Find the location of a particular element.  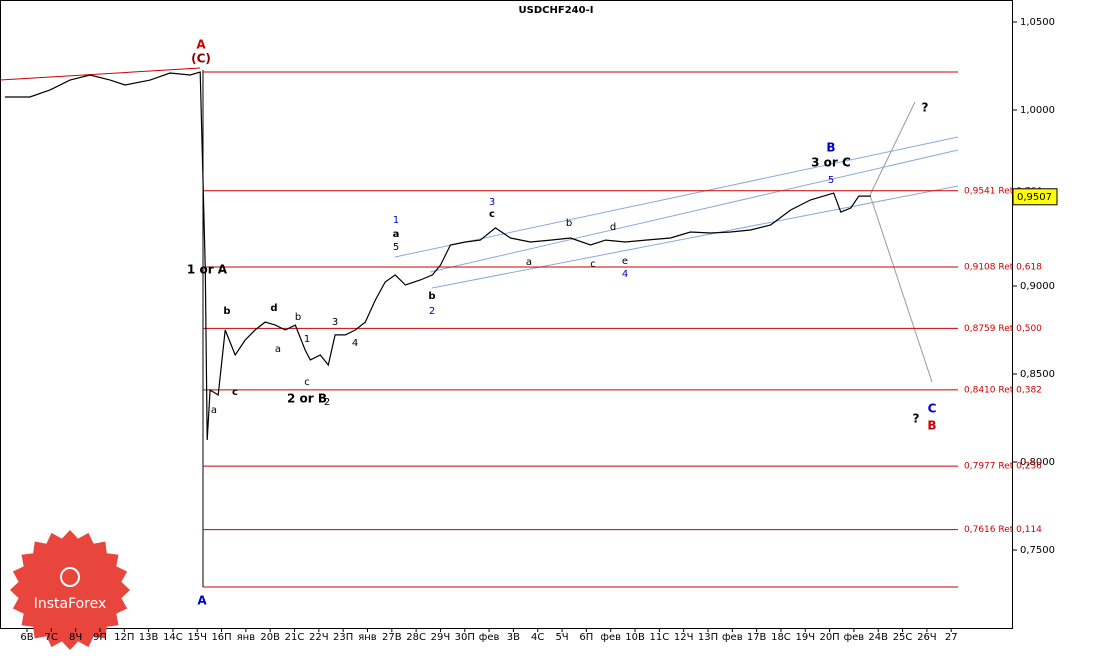

x-tick-label: 16П is located at coordinates (221, 637).